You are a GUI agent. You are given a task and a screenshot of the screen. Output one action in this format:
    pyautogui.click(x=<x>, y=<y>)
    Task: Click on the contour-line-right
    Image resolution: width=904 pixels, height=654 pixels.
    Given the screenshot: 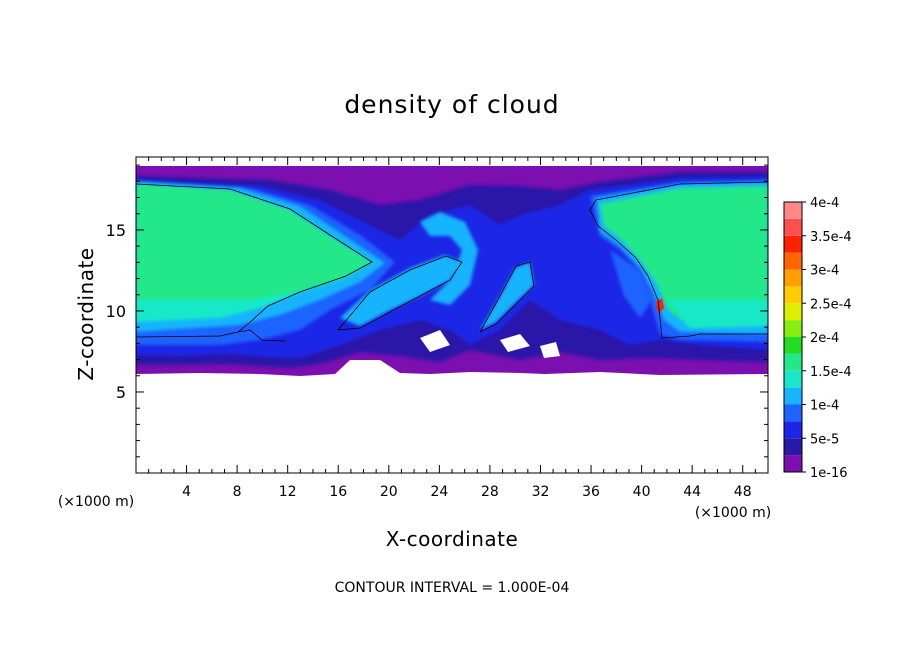 What is the action you would take?
    pyautogui.click(x=678, y=260)
    